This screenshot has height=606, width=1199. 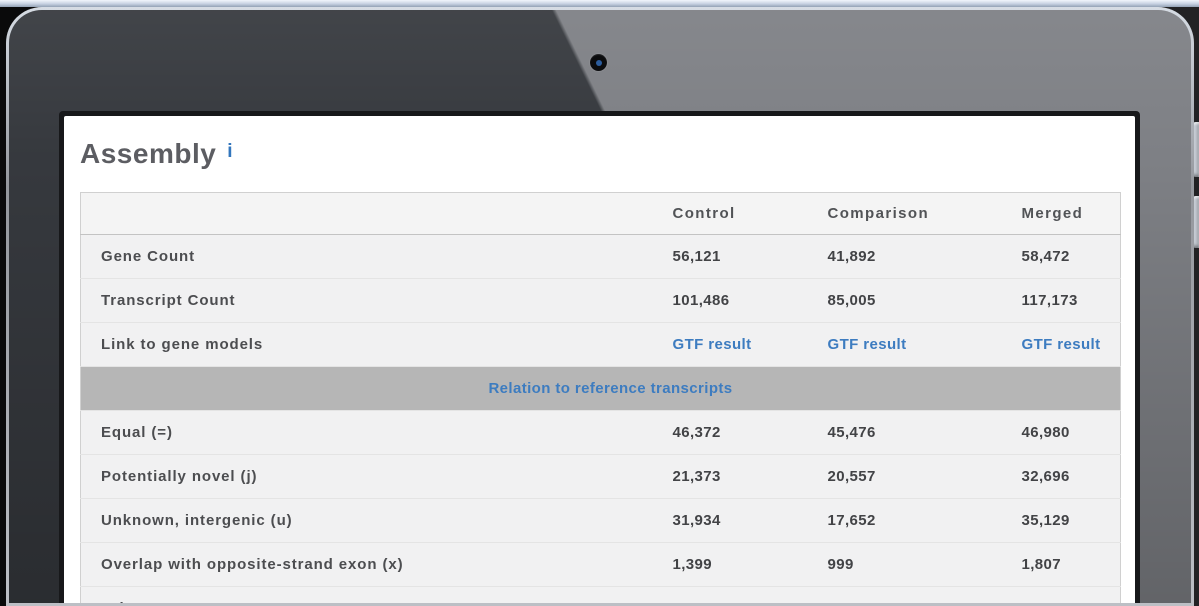 I want to click on table-row: Equal (=) 46,372 45,476 46,980, so click(x=600, y=432).